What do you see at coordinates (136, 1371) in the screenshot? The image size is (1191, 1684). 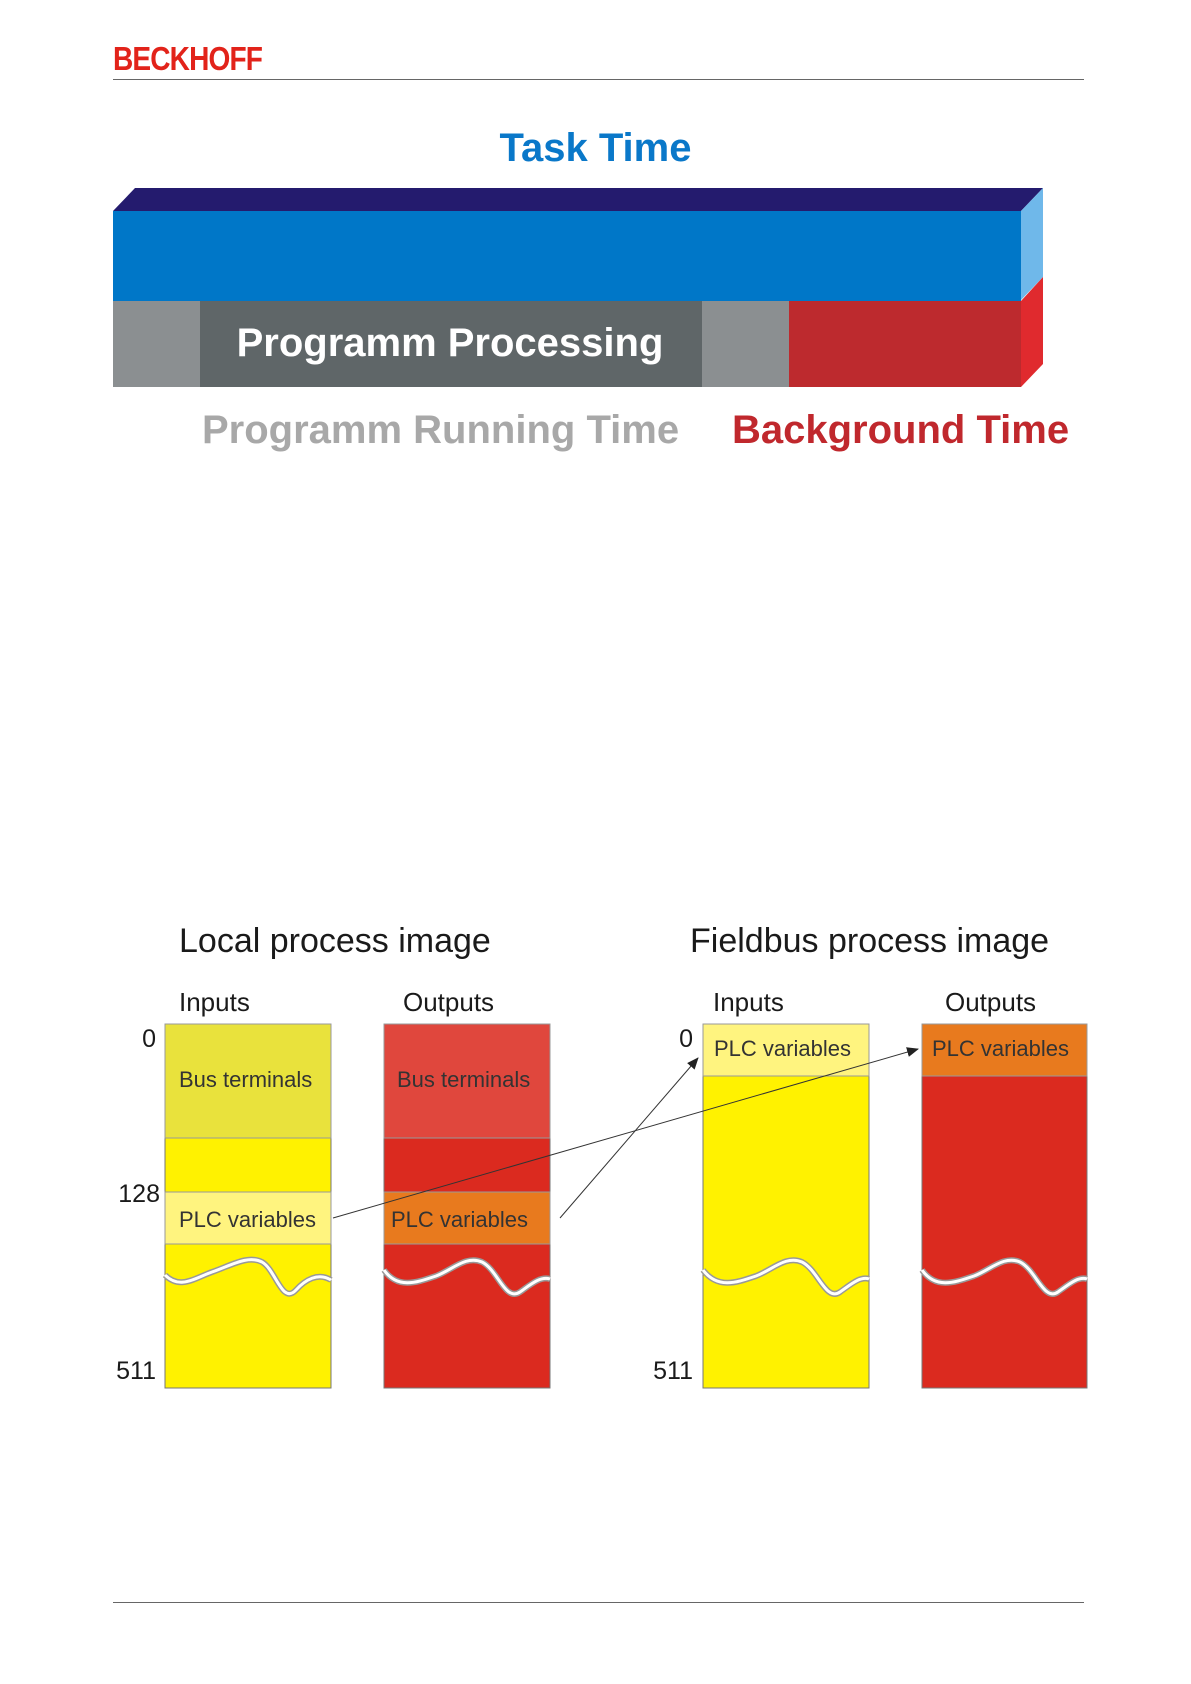 I see `local-address-511: 511` at bounding box center [136, 1371].